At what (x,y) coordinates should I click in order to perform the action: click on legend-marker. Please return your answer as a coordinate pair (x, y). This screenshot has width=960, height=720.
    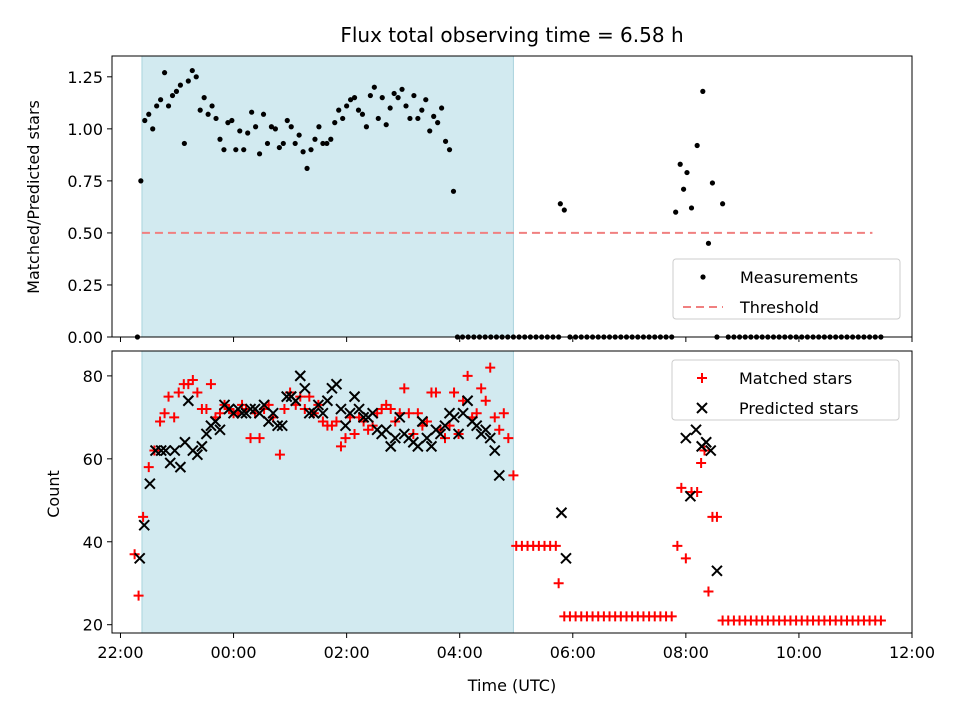
    Looking at the image, I should click on (702, 378).